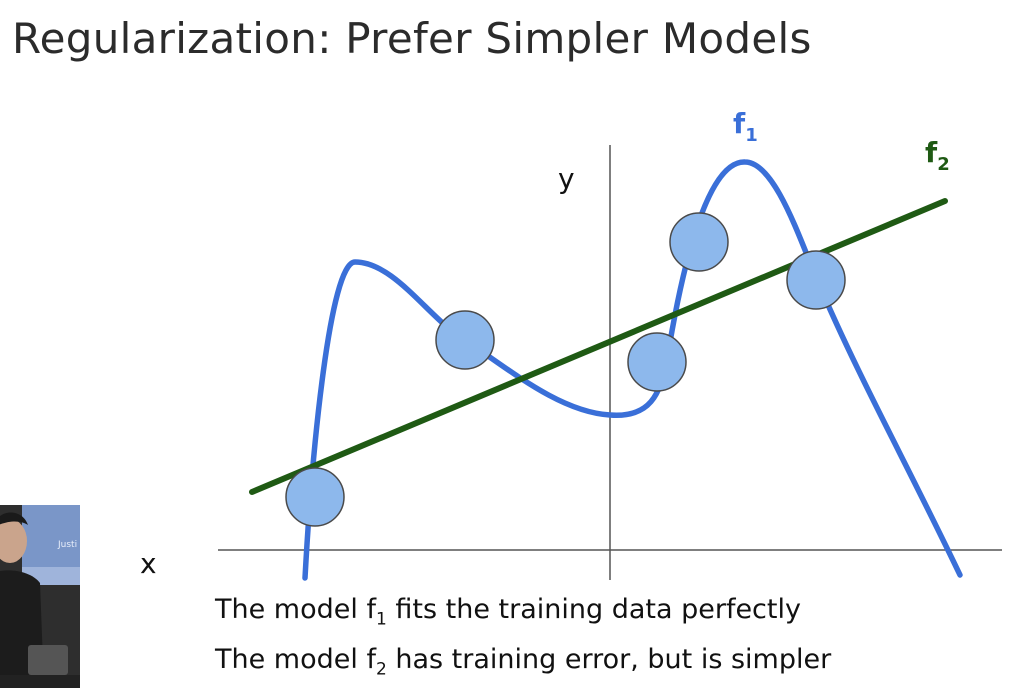  I want to click on caption-f1-sub: 1, so click(381, 619).